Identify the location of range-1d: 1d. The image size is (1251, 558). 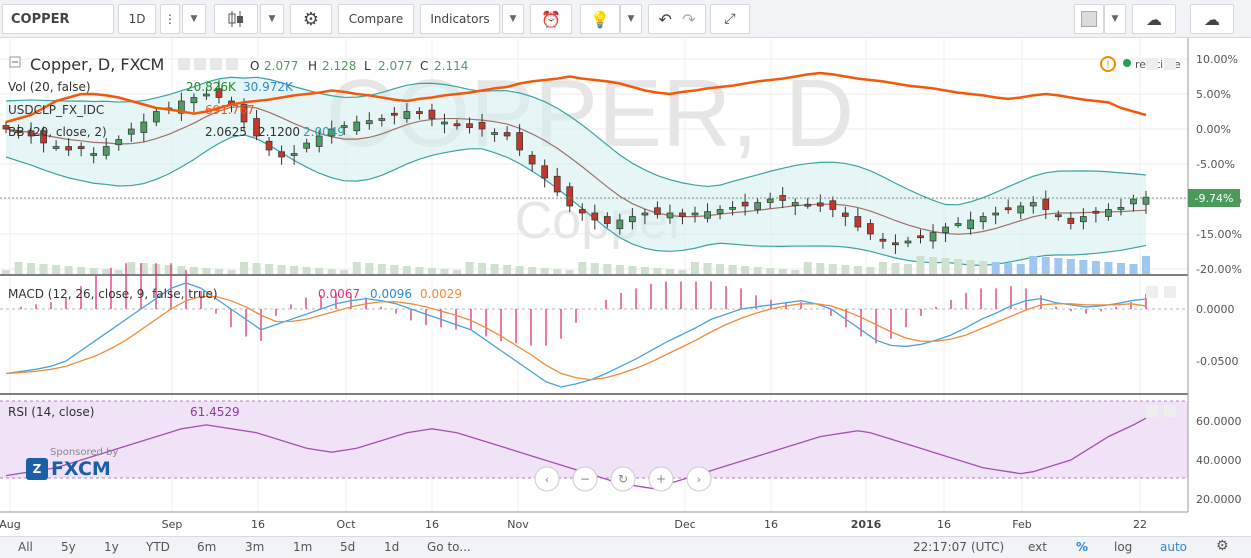
(392, 547).